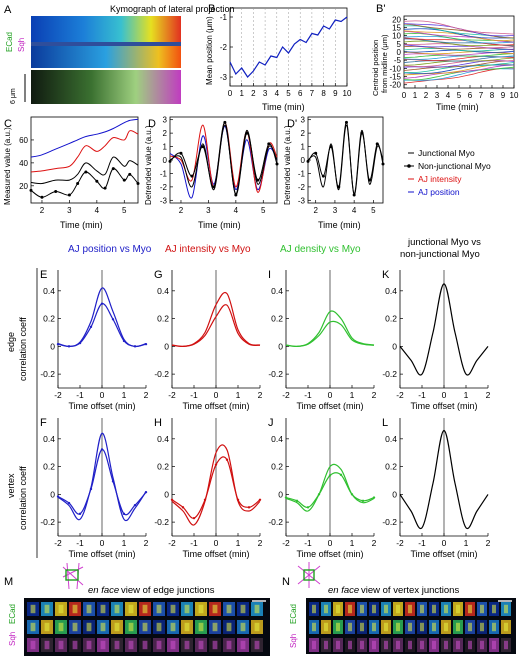 The height and width of the screenshot is (658, 520). I want to click on edge-junction-icon, so click(73, 576).